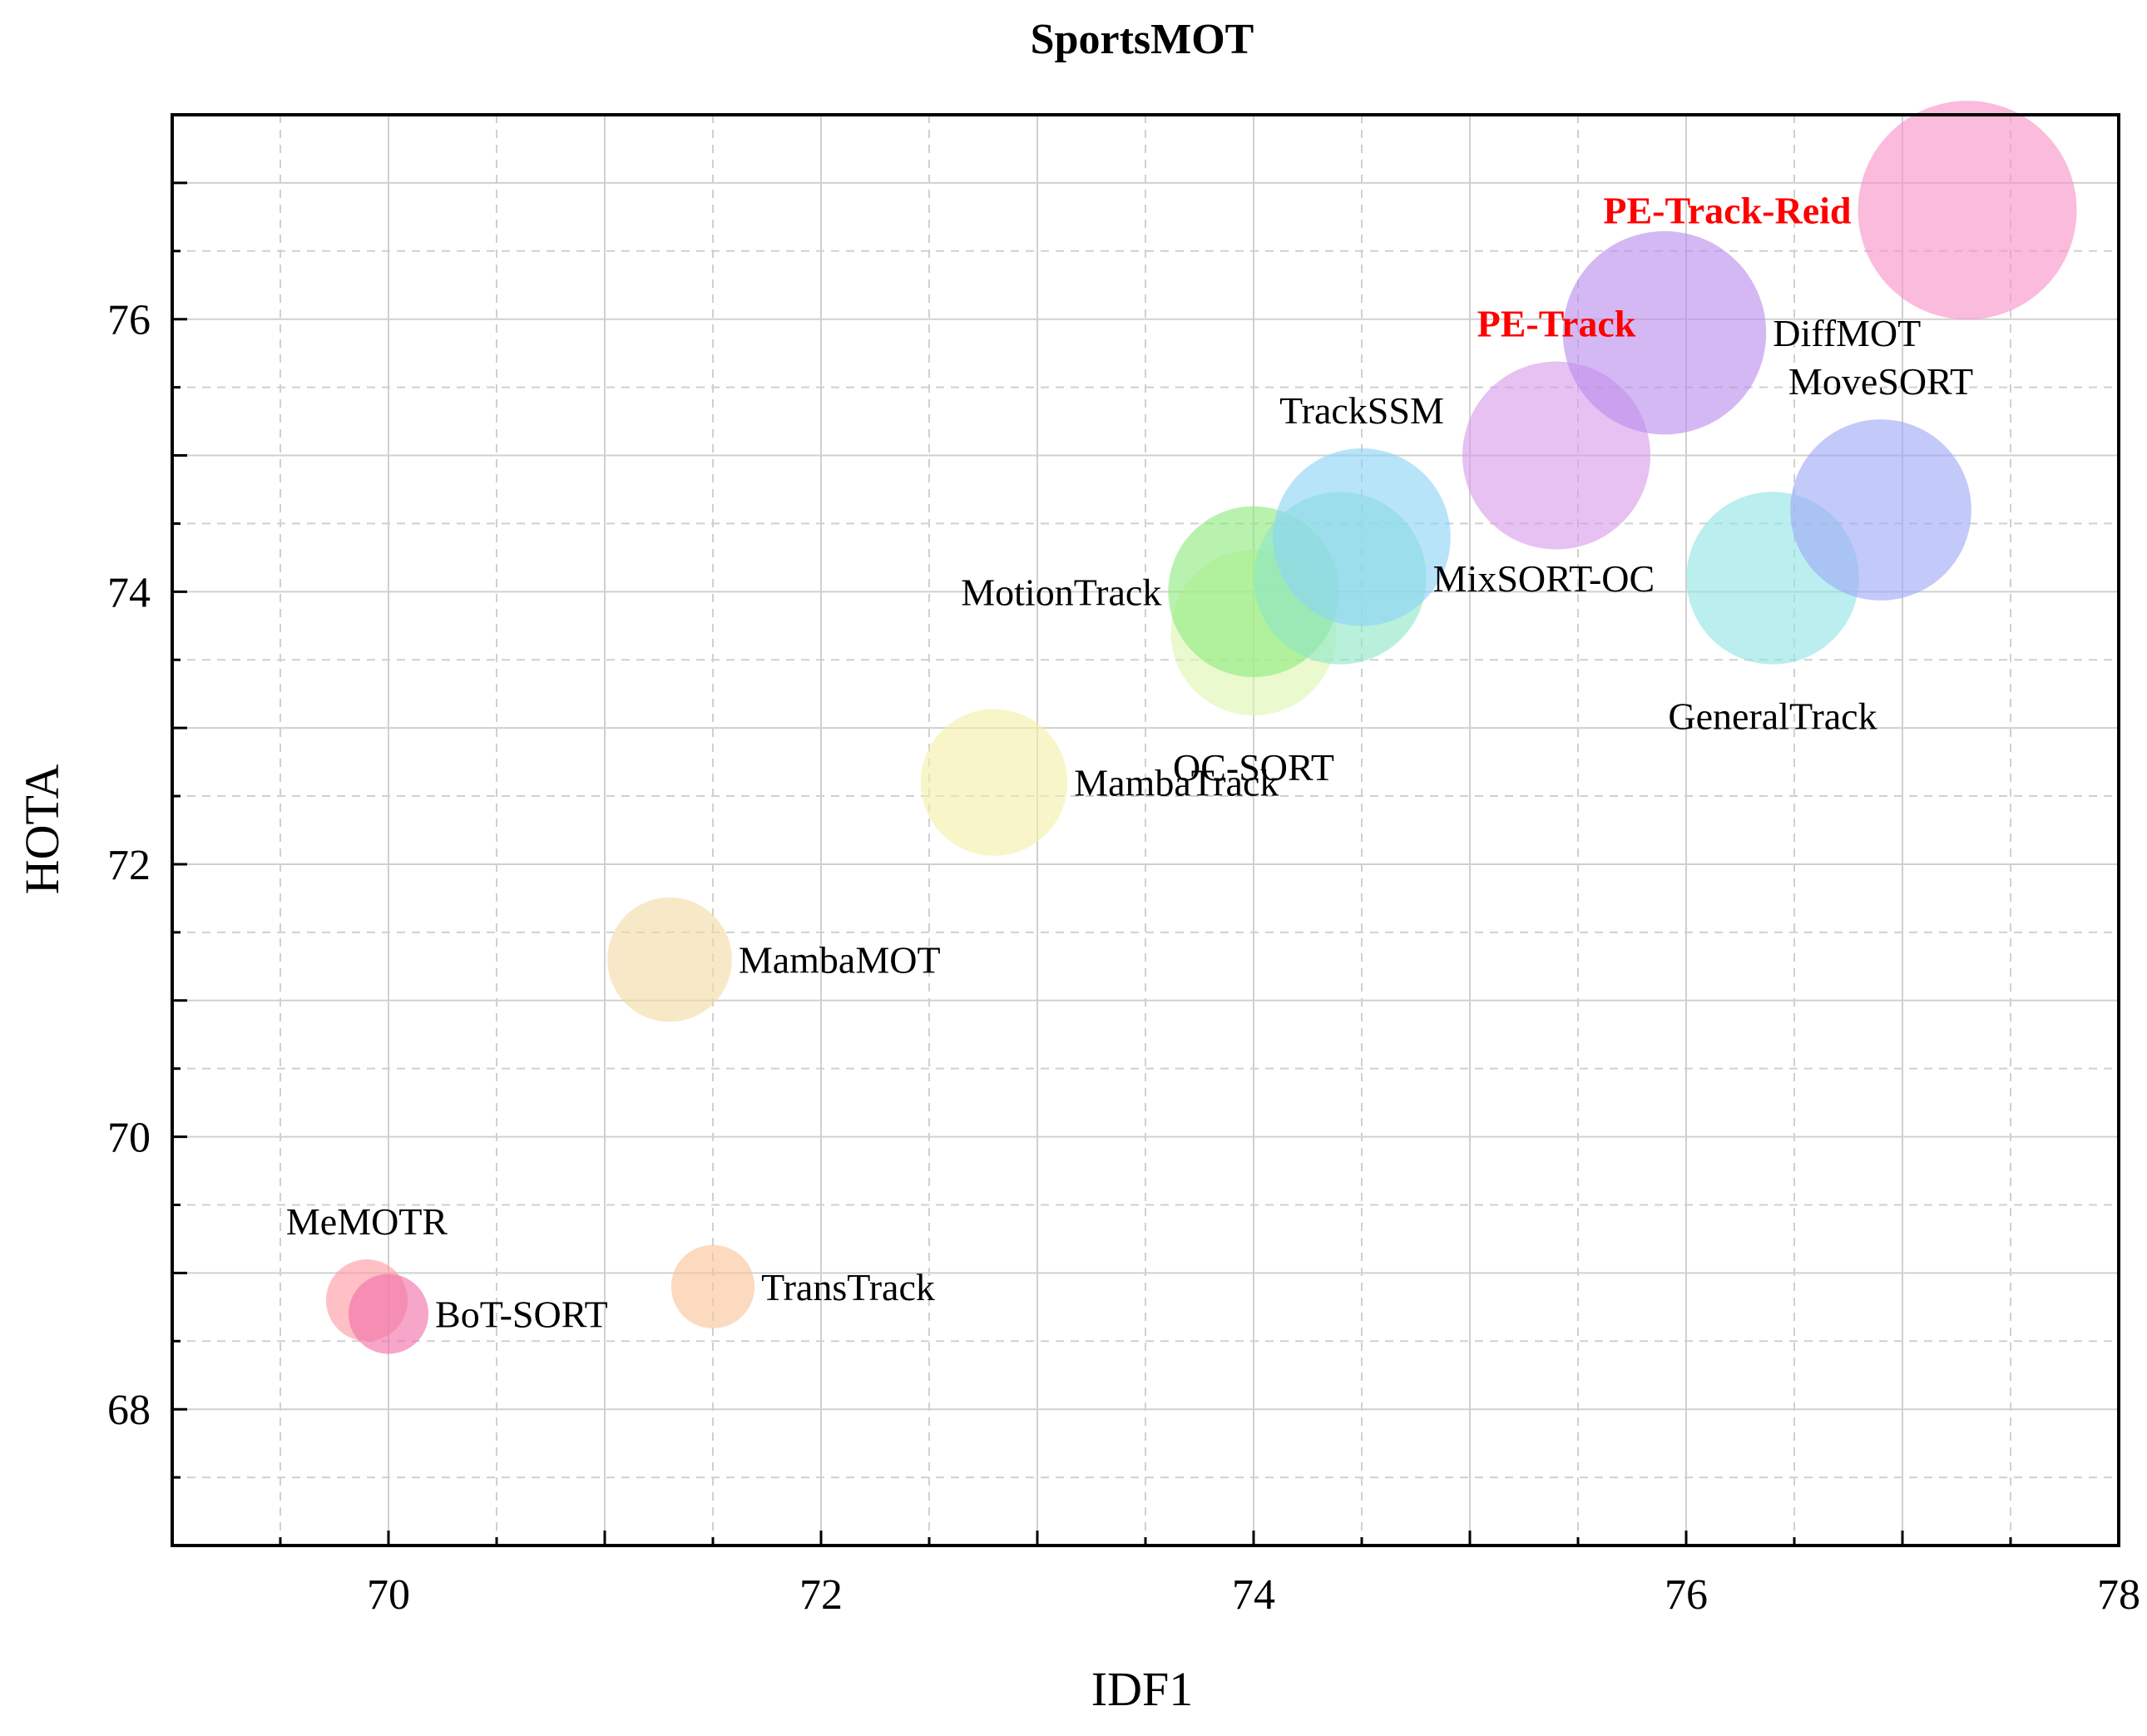 This screenshot has height=1736, width=2147. What do you see at coordinates (1142, 1689) in the screenshot?
I see `x-axis-label: IDF1` at bounding box center [1142, 1689].